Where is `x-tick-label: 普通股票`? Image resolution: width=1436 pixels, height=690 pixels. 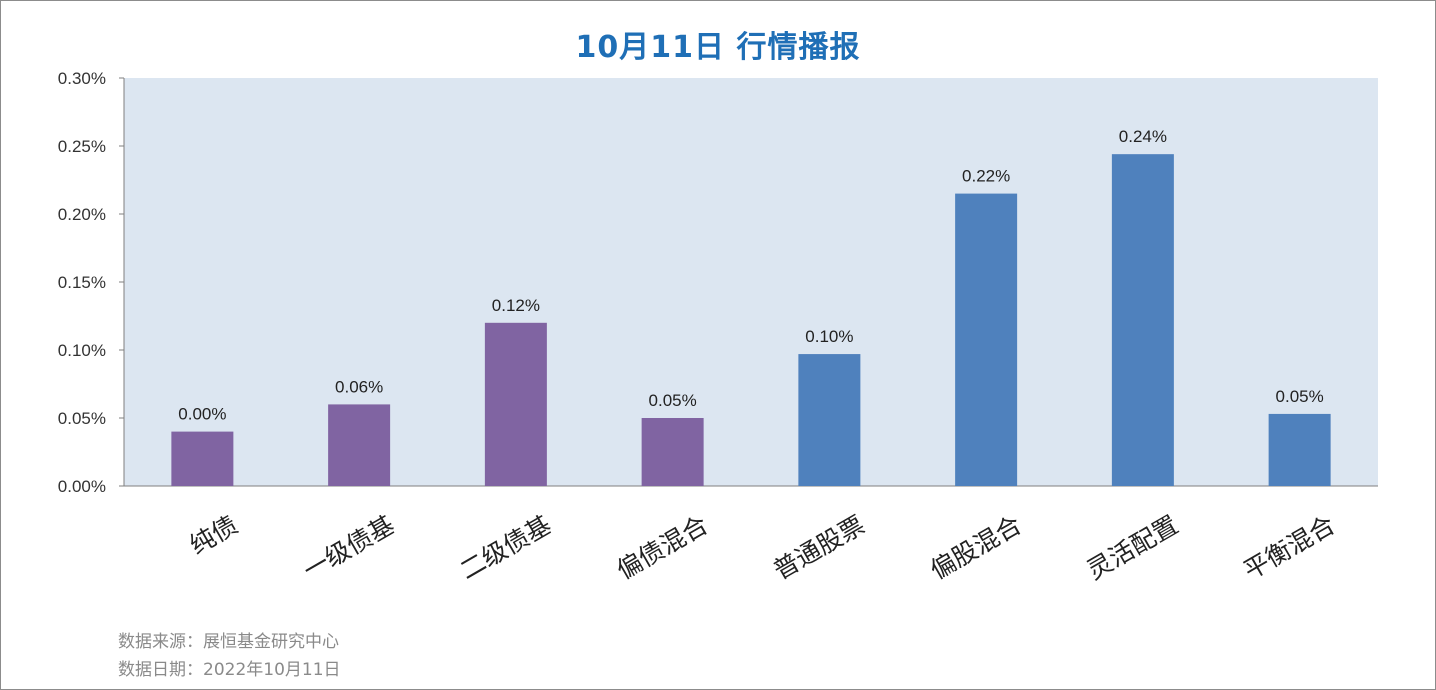
x-tick-label: 普通股票 is located at coordinates (818, 547).